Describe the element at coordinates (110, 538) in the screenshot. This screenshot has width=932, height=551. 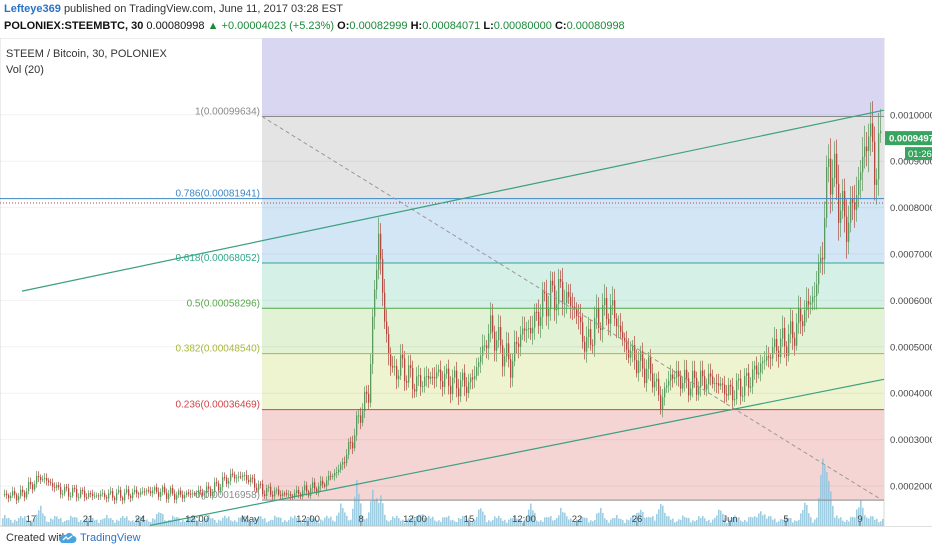
I see `tradingview-link: TradingView` at that location.